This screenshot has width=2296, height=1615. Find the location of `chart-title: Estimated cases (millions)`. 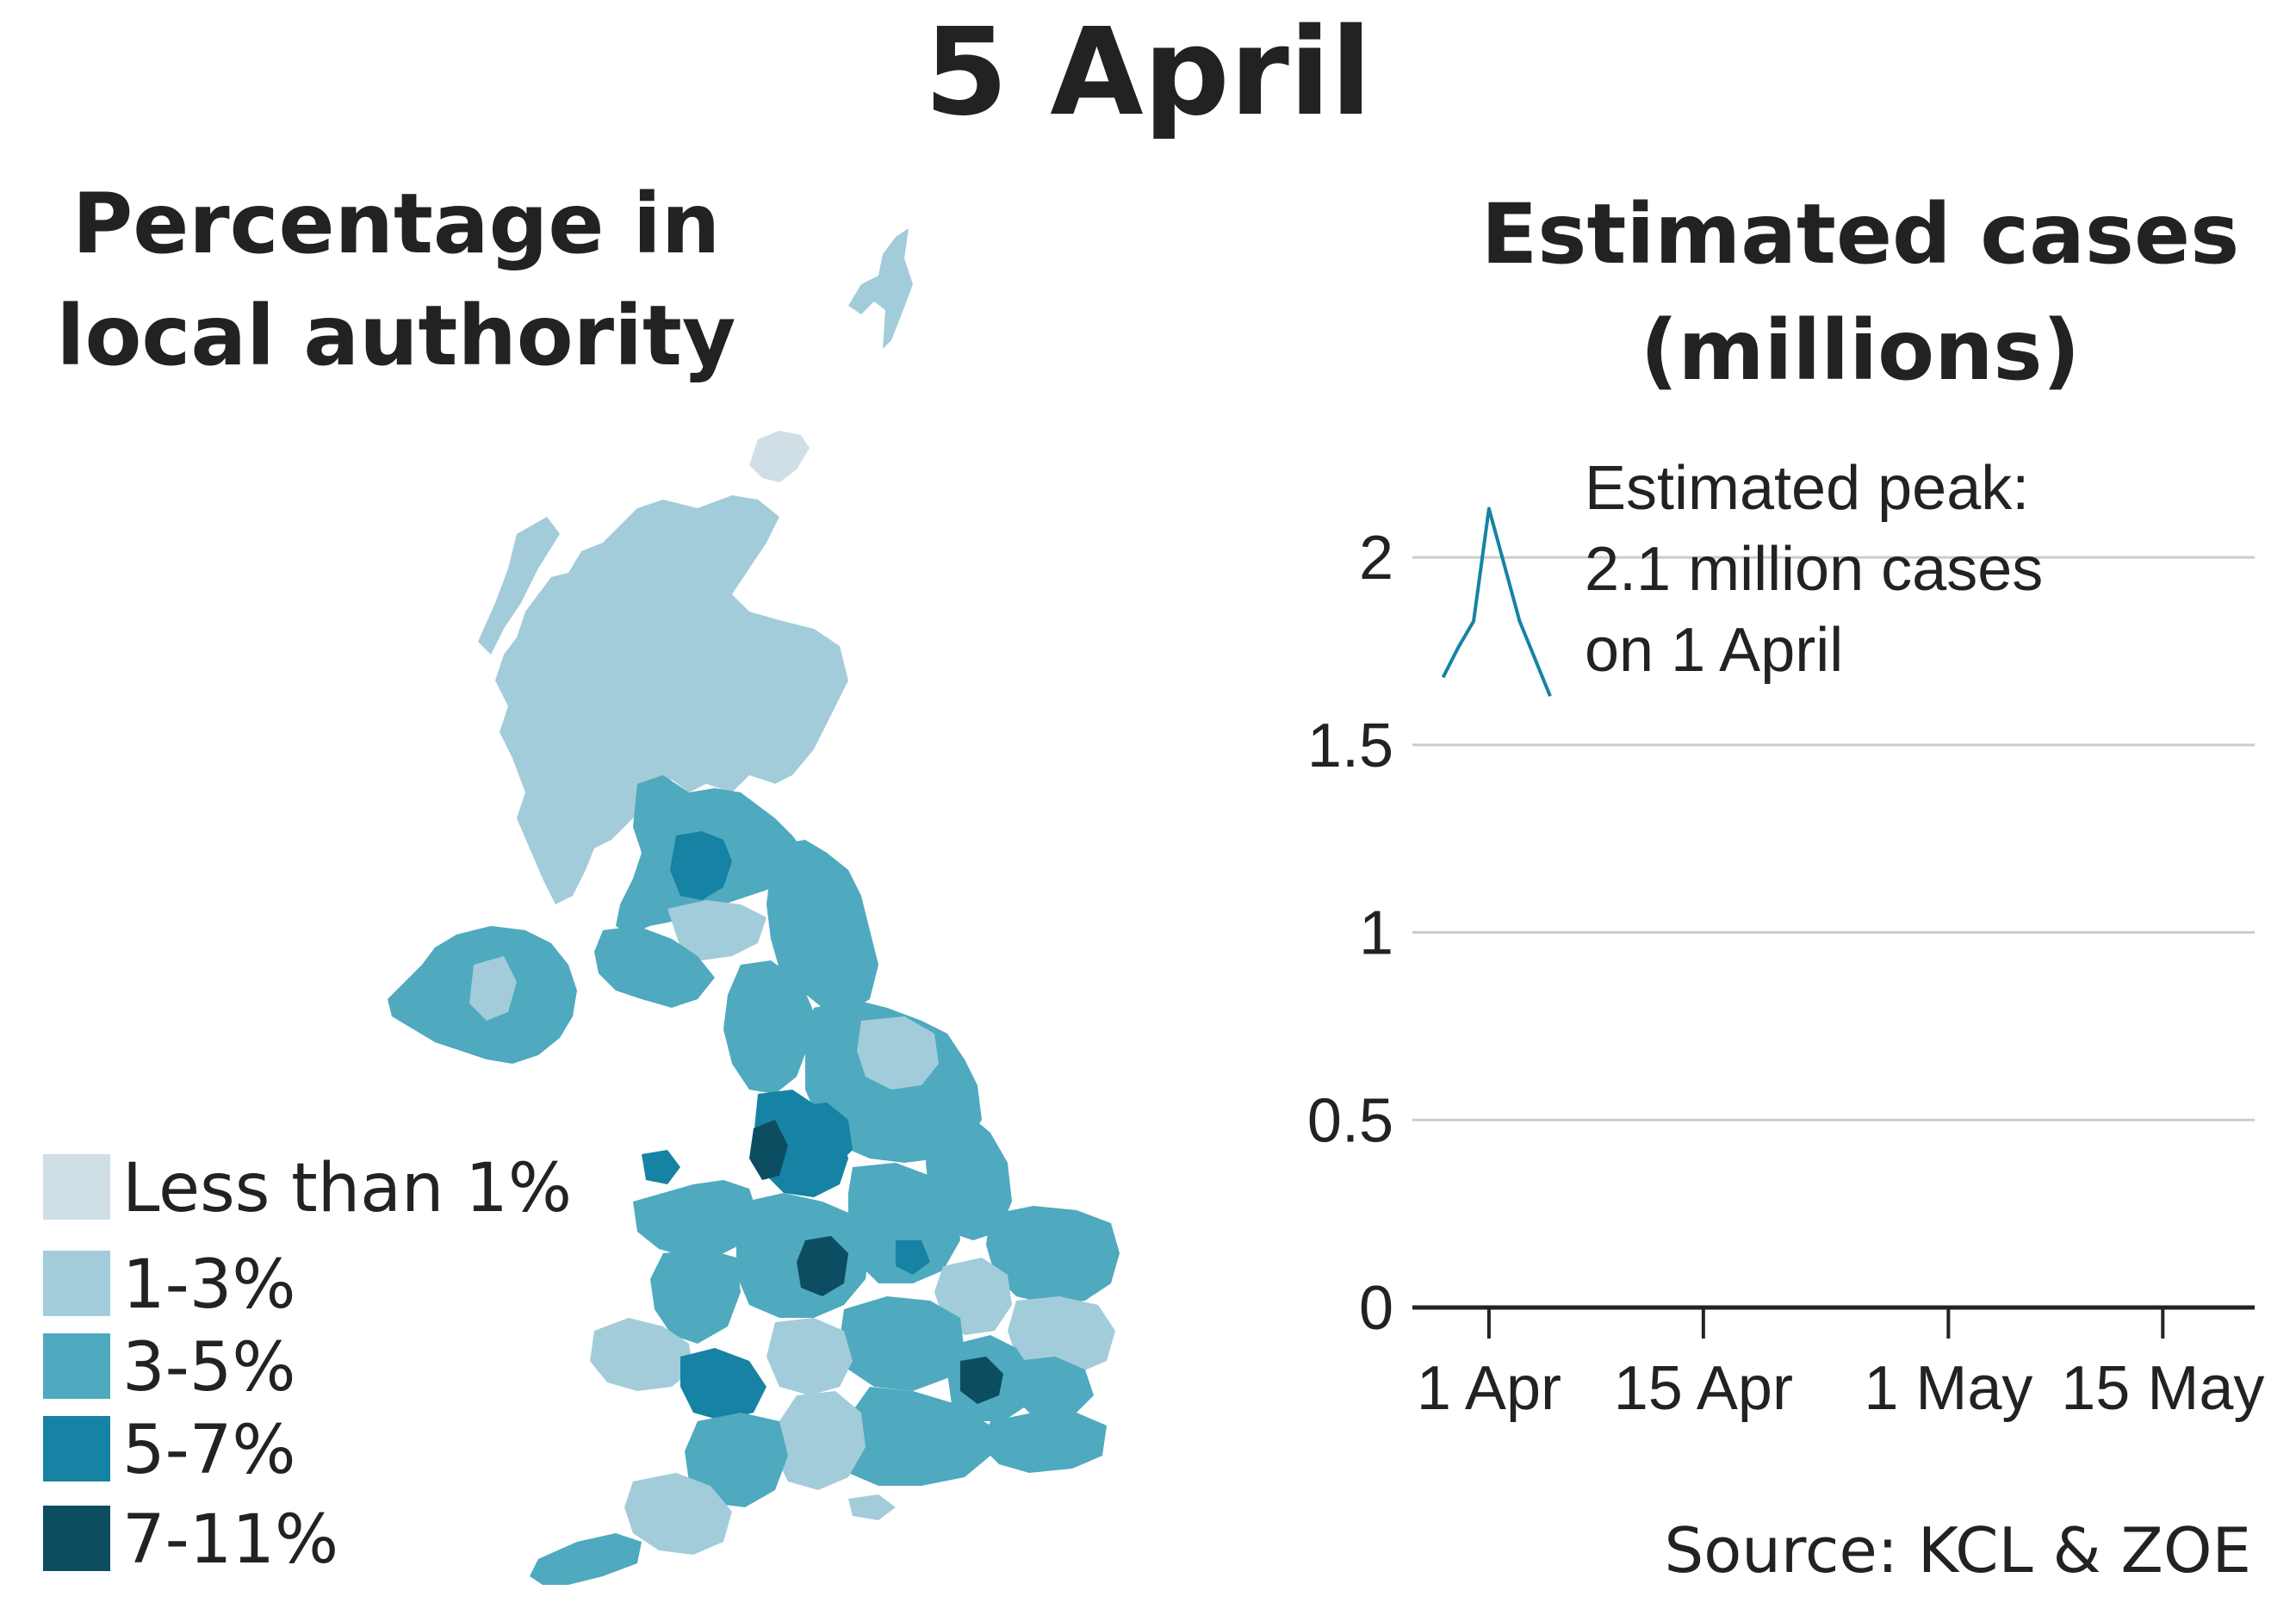

chart-title: Estimated cases (millions) is located at coordinates (1860, 293).